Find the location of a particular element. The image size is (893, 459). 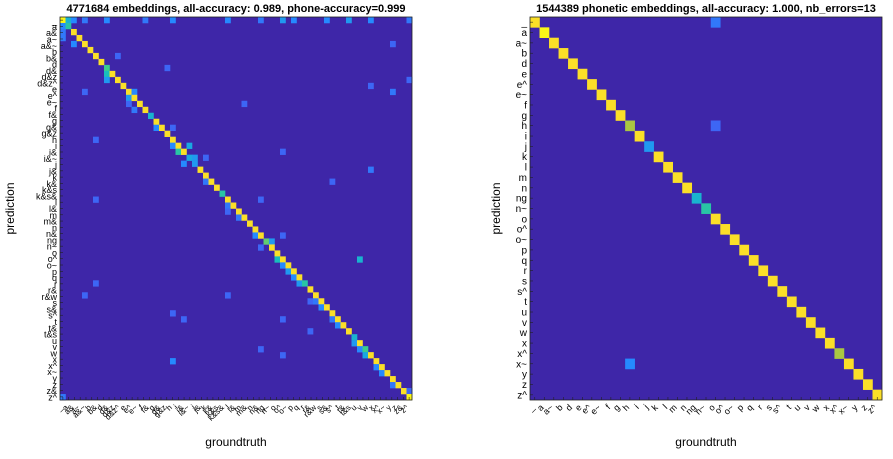

y-tick-label: m is located at coordinates (523, 178).